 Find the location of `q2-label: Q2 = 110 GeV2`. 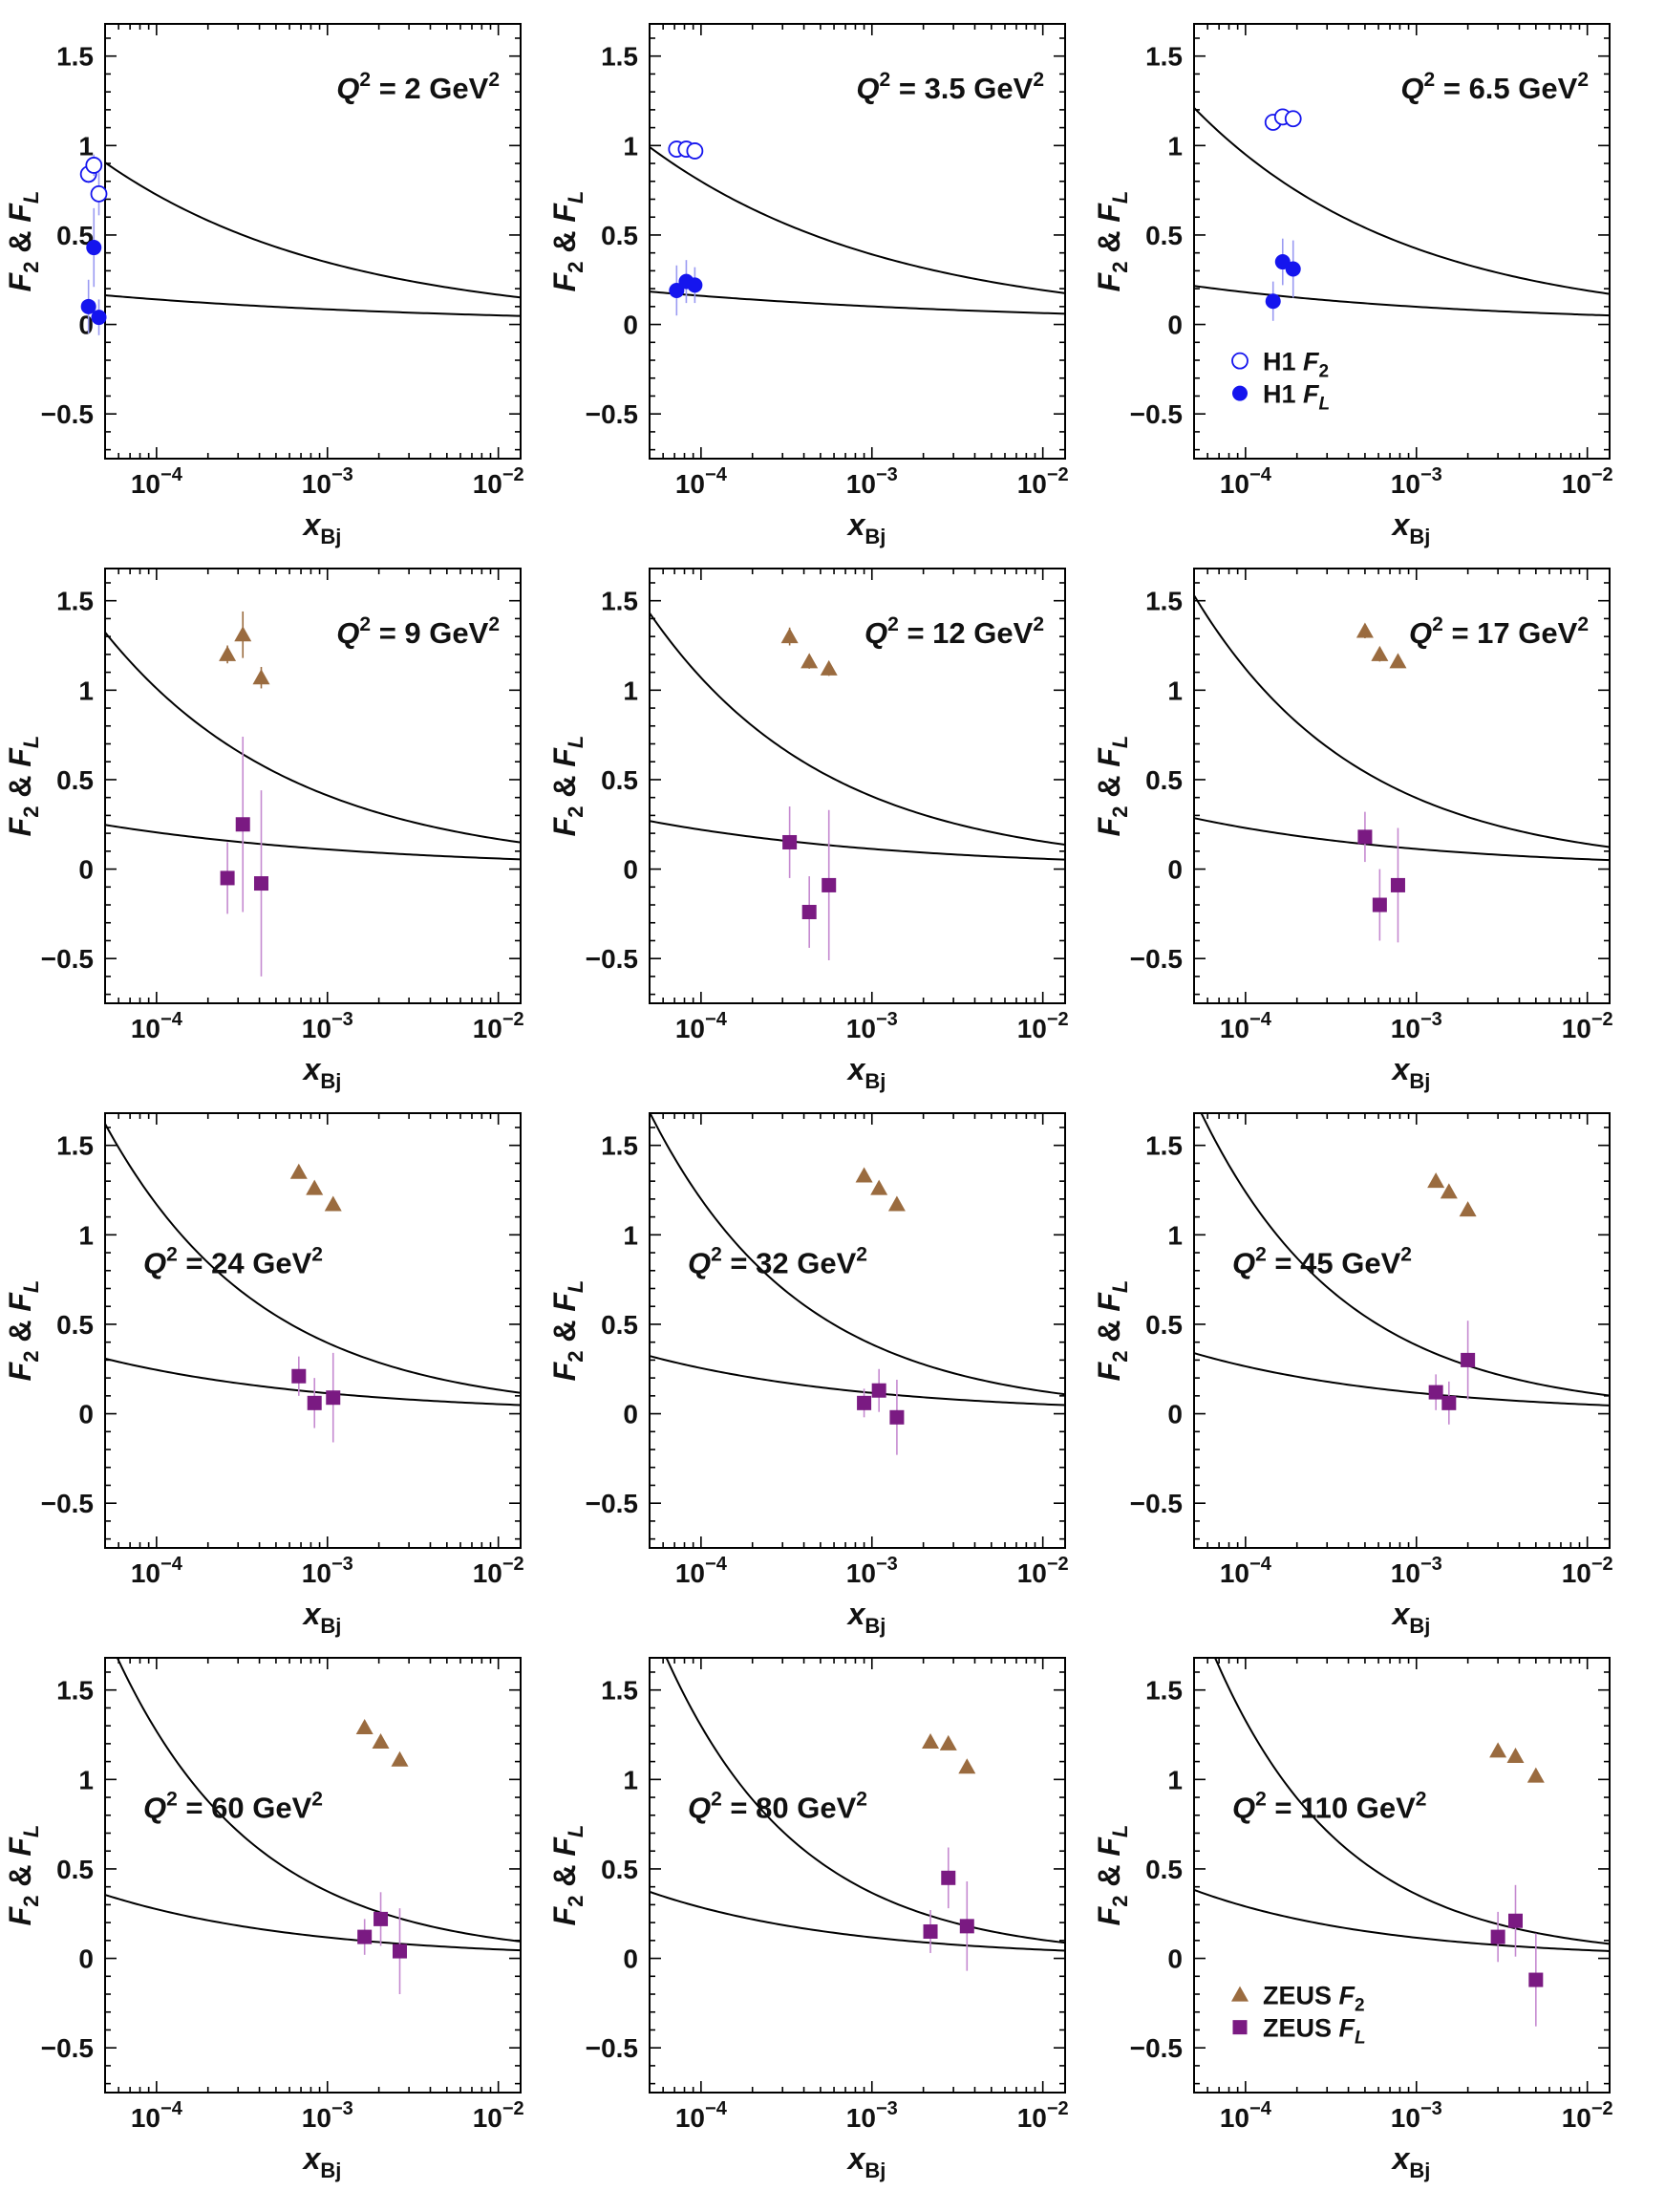

q2-label: Q2 = 110 GeV2 is located at coordinates (1329, 1806).